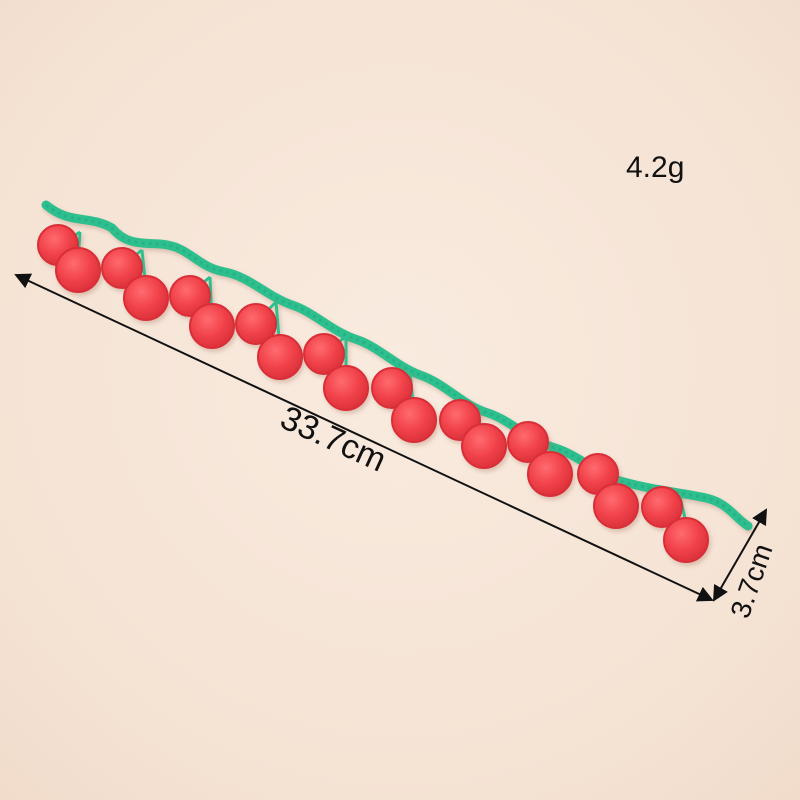  I want to click on weight-label: 4.2g, so click(655, 167).